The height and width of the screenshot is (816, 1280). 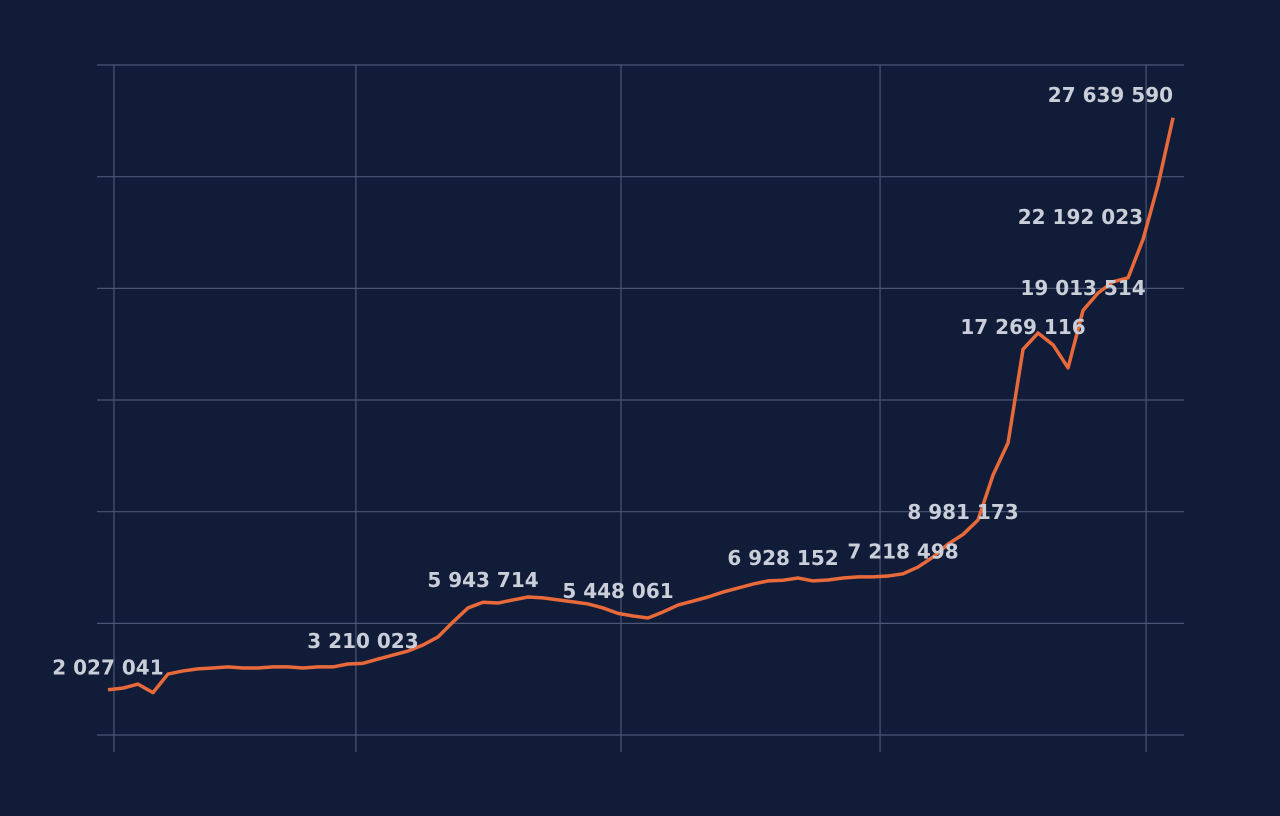 What do you see at coordinates (1110, 95) in the screenshot?
I see `data-label: 27 639 590` at bounding box center [1110, 95].